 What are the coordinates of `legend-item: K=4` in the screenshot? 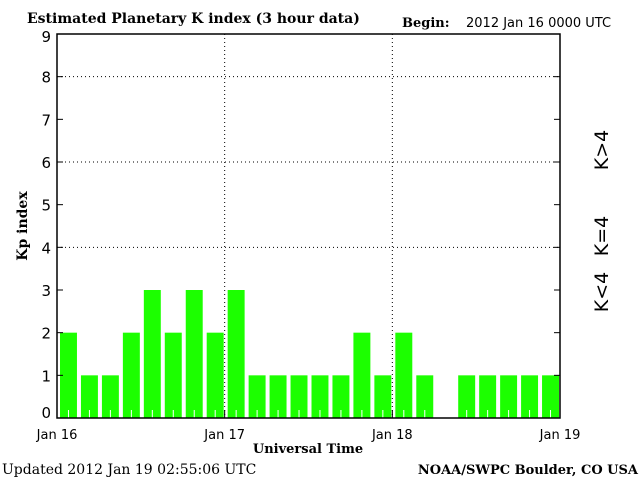 It's located at (602, 236).